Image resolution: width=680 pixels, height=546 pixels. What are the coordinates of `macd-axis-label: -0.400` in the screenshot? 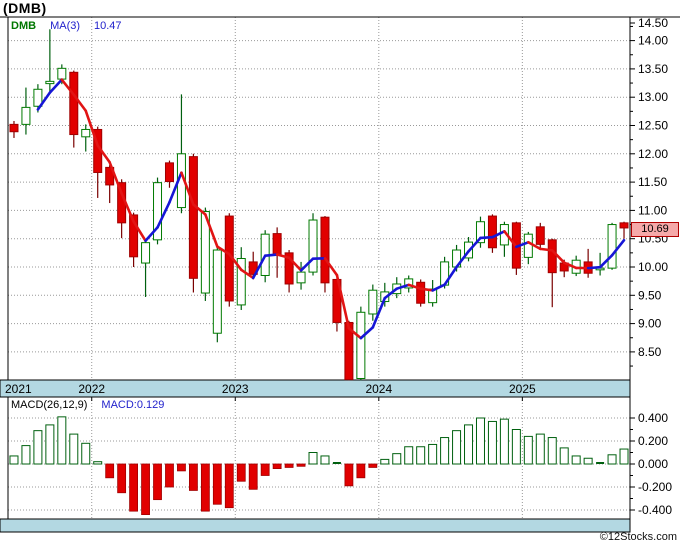 It's located at (655, 510).